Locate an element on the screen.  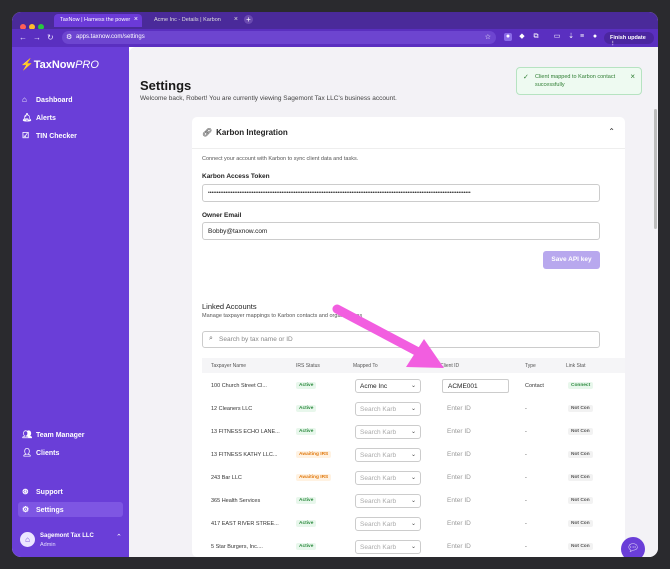
puzzle-icon: ⧉ is located at coordinates (536, 36).